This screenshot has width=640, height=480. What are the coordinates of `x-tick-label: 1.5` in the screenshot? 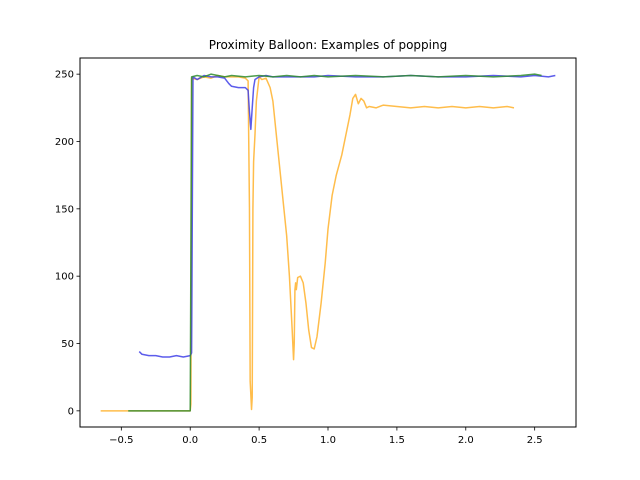 It's located at (397, 440).